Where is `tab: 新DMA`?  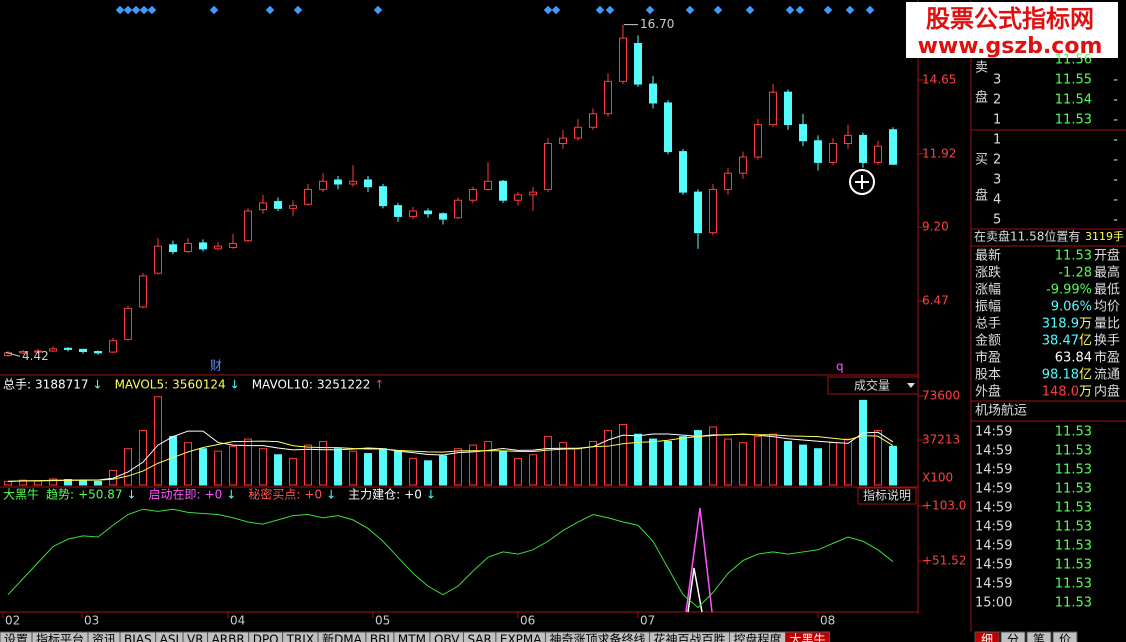 tab: 新DMA is located at coordinates (342, 636).